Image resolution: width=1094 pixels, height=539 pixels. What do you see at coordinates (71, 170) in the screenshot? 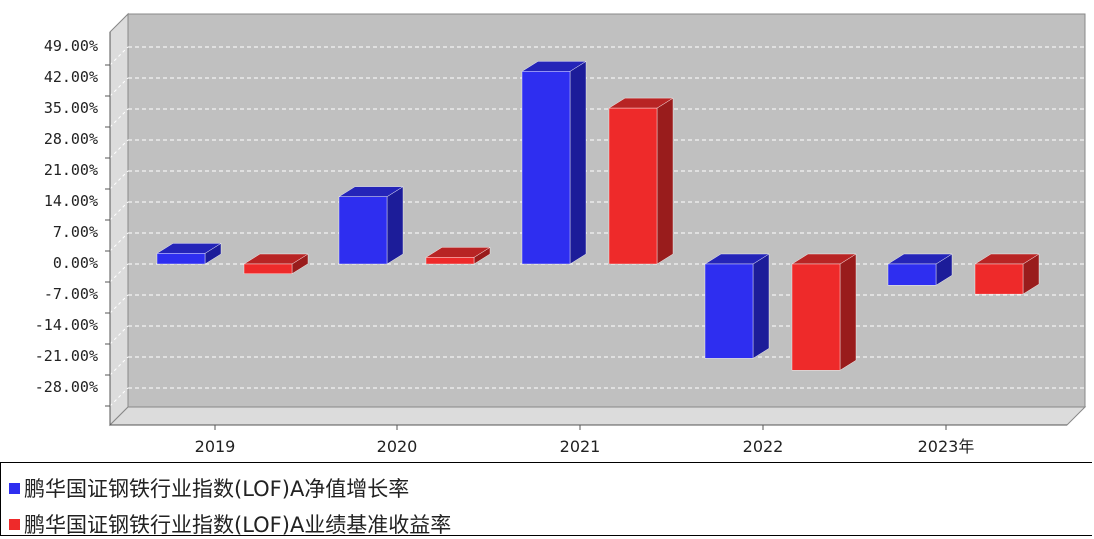
I see `y-tick-label: 21.00%` at bounding box center [71, 170].